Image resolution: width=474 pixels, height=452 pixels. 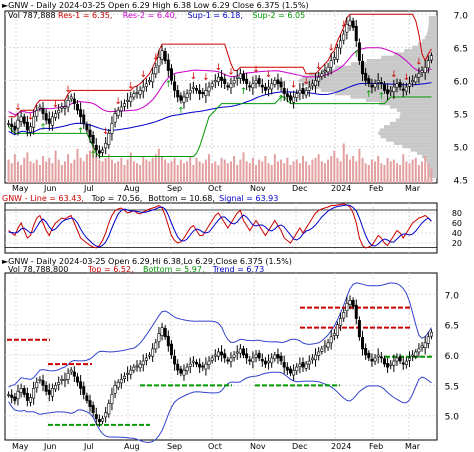 What do you see at coordinates (341, 446) in the screenshot?
I see `trend-xtick-label: 2024` at bounding box center [341, 446].